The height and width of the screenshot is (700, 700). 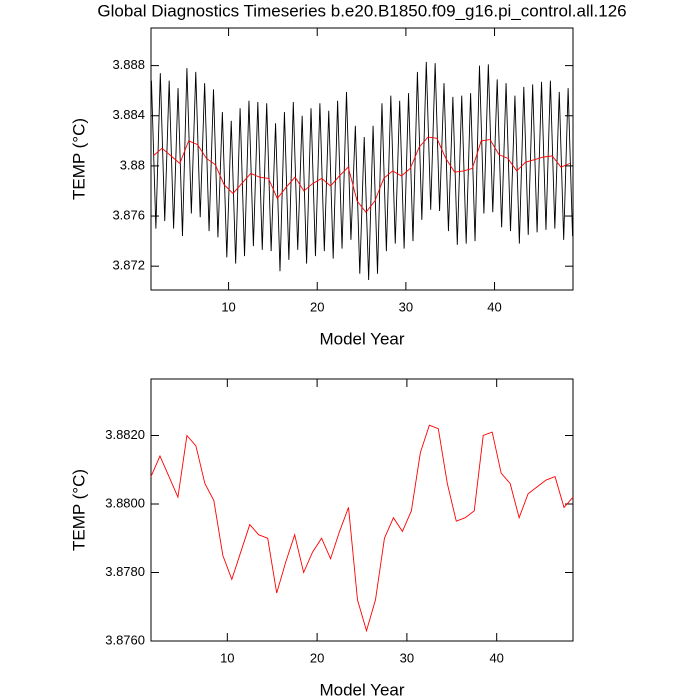 I want to click on y-tick-label: 3.888, so click(x=128, y=64).